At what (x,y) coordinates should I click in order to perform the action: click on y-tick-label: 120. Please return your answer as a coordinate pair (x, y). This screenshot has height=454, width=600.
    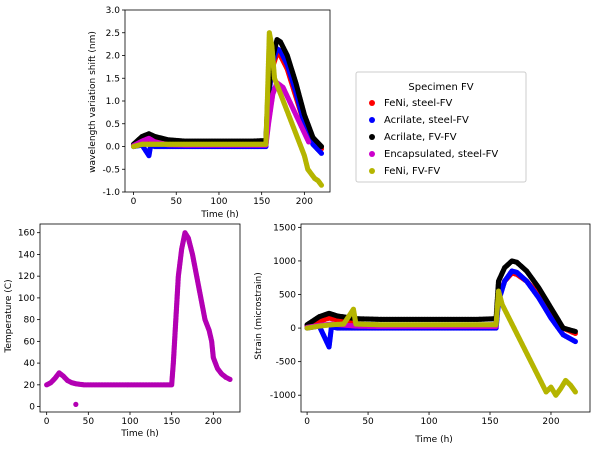
    Looking at the image, I should click on (26, 277).